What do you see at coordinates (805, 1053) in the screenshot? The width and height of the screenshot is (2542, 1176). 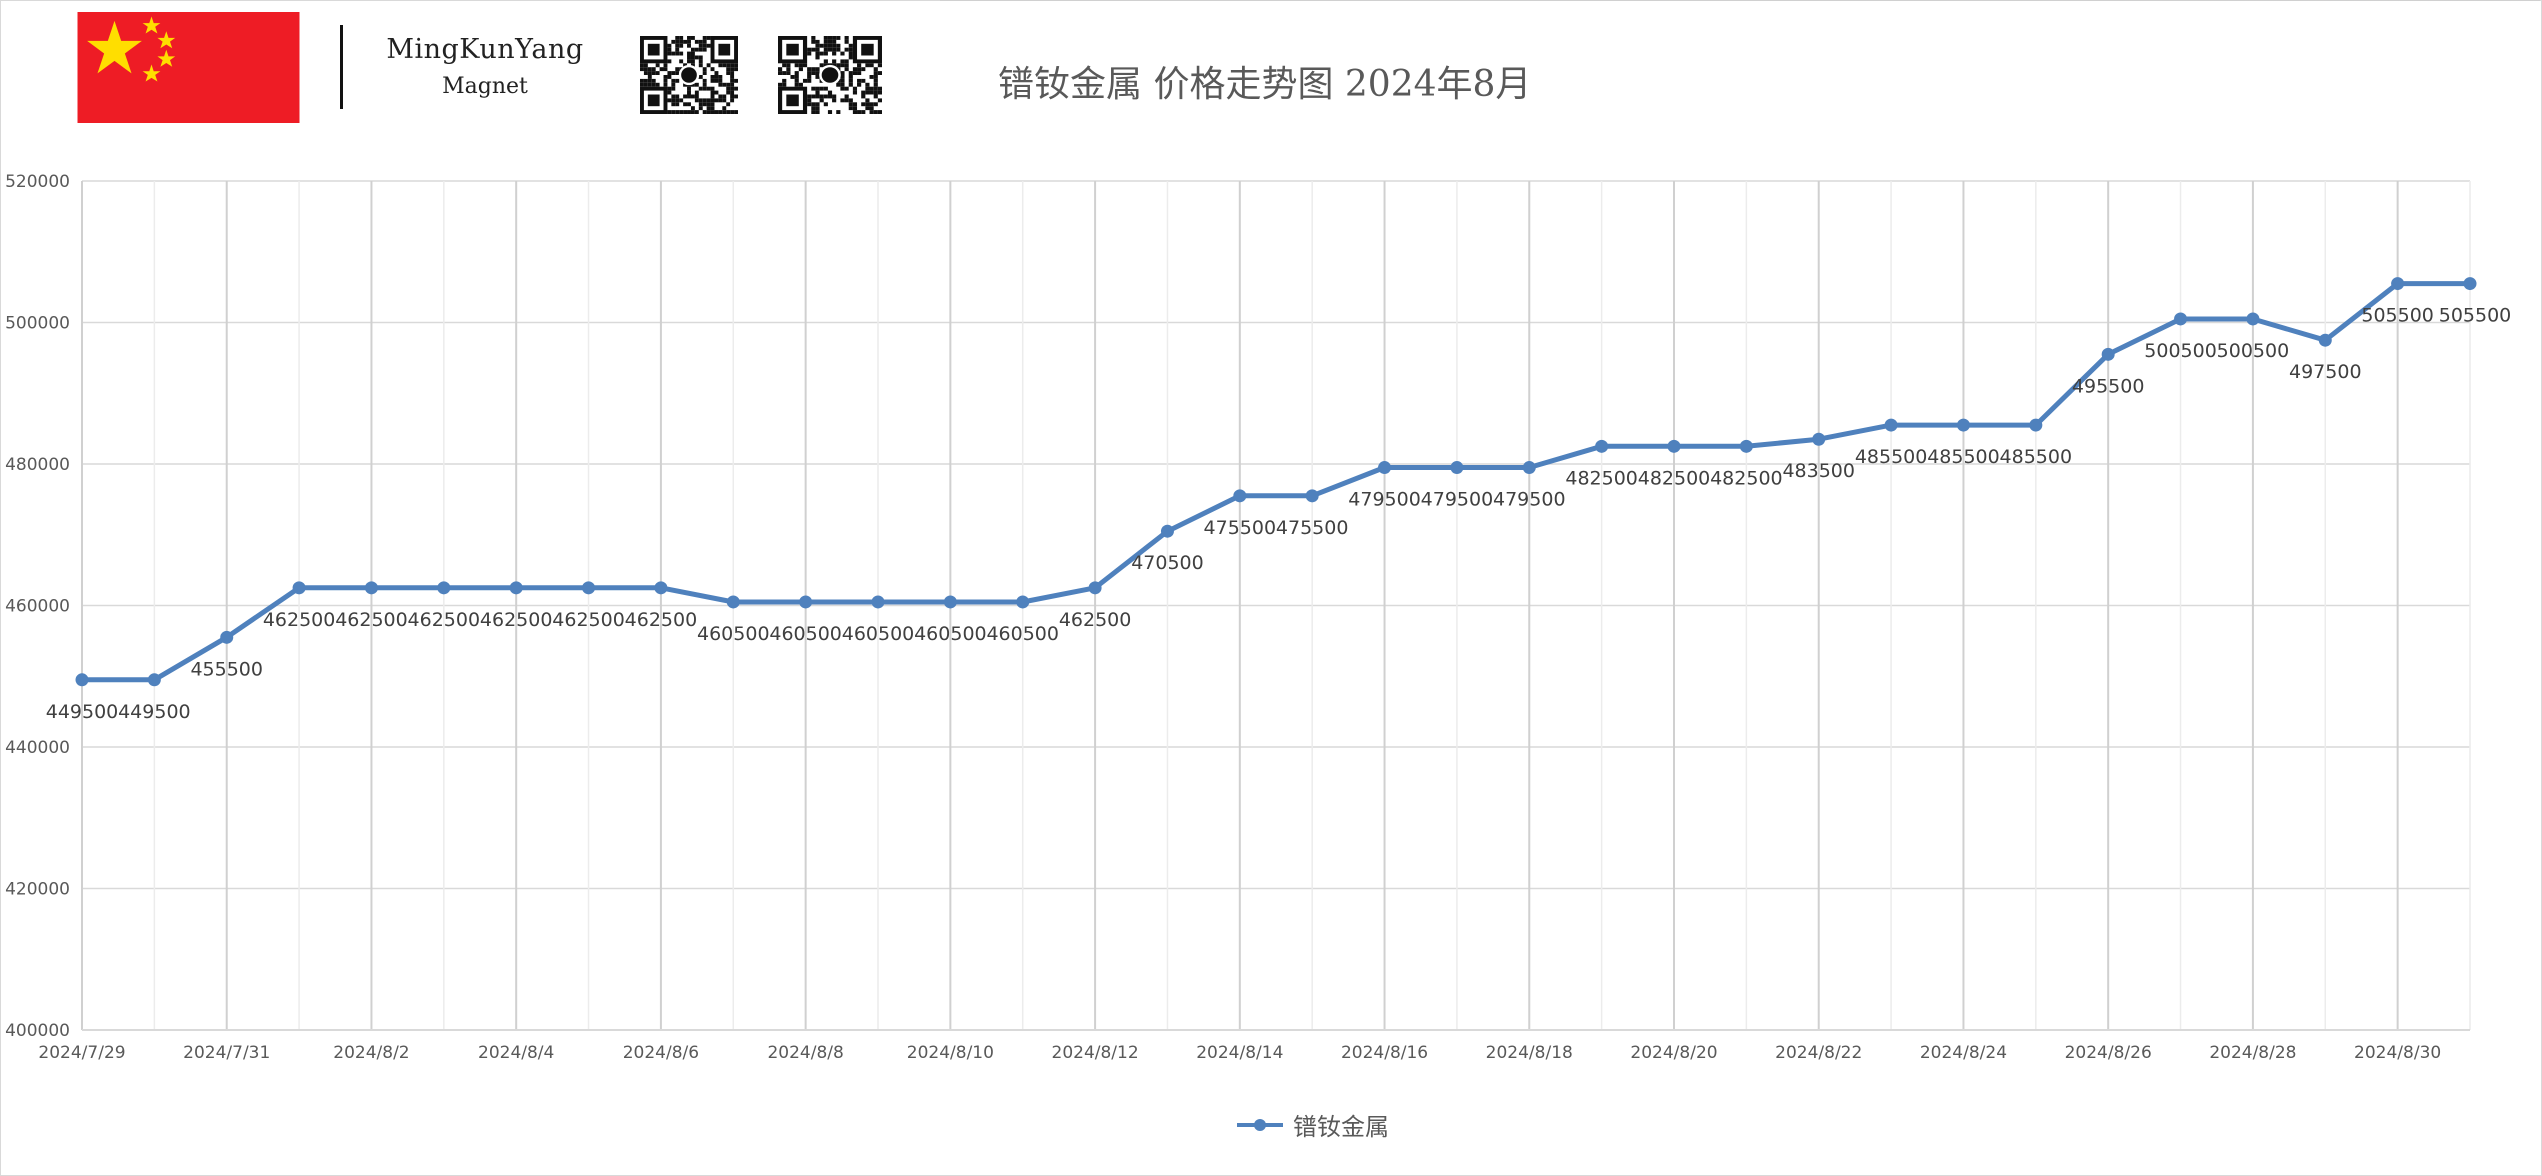 I see `x-tick-label: 2024/8/8` at bounding box center [805, 1053].